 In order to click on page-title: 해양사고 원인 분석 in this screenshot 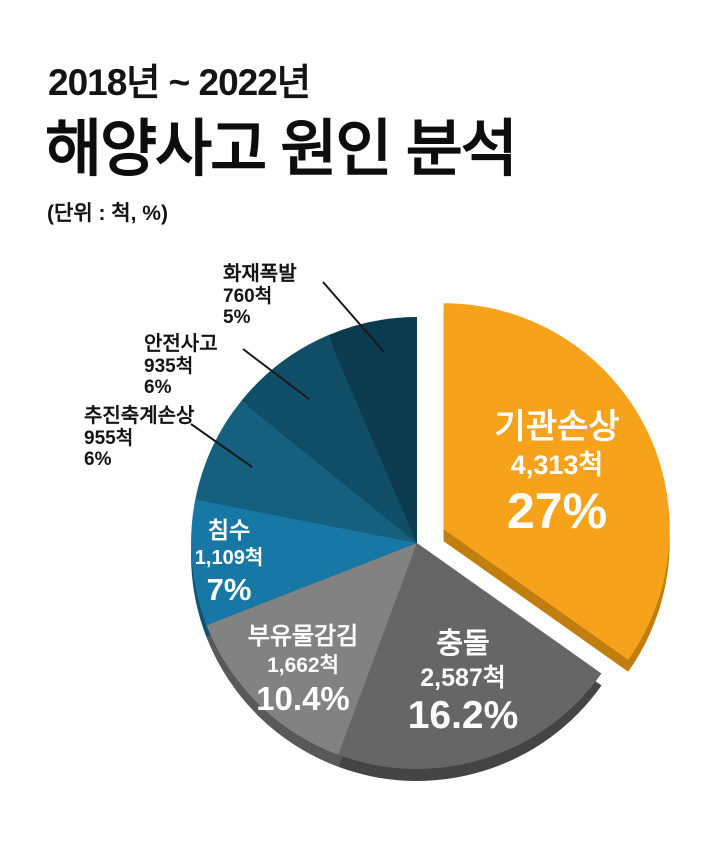, I will do `click(281, 149)`.